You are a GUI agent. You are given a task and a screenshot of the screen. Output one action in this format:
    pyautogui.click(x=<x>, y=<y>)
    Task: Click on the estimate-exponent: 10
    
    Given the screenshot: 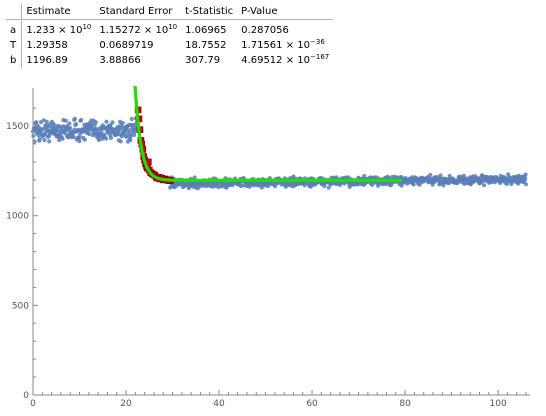 What is the action you would take?
    pyautogui.click(x=87, y=27)
    